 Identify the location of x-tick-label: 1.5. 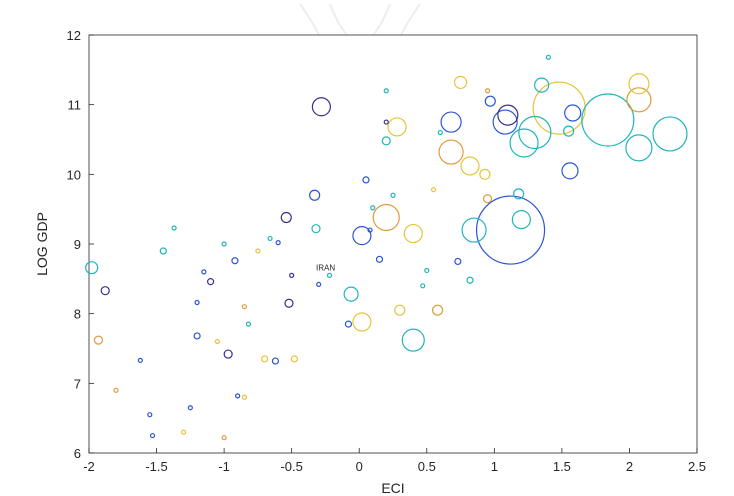
(562, 466).